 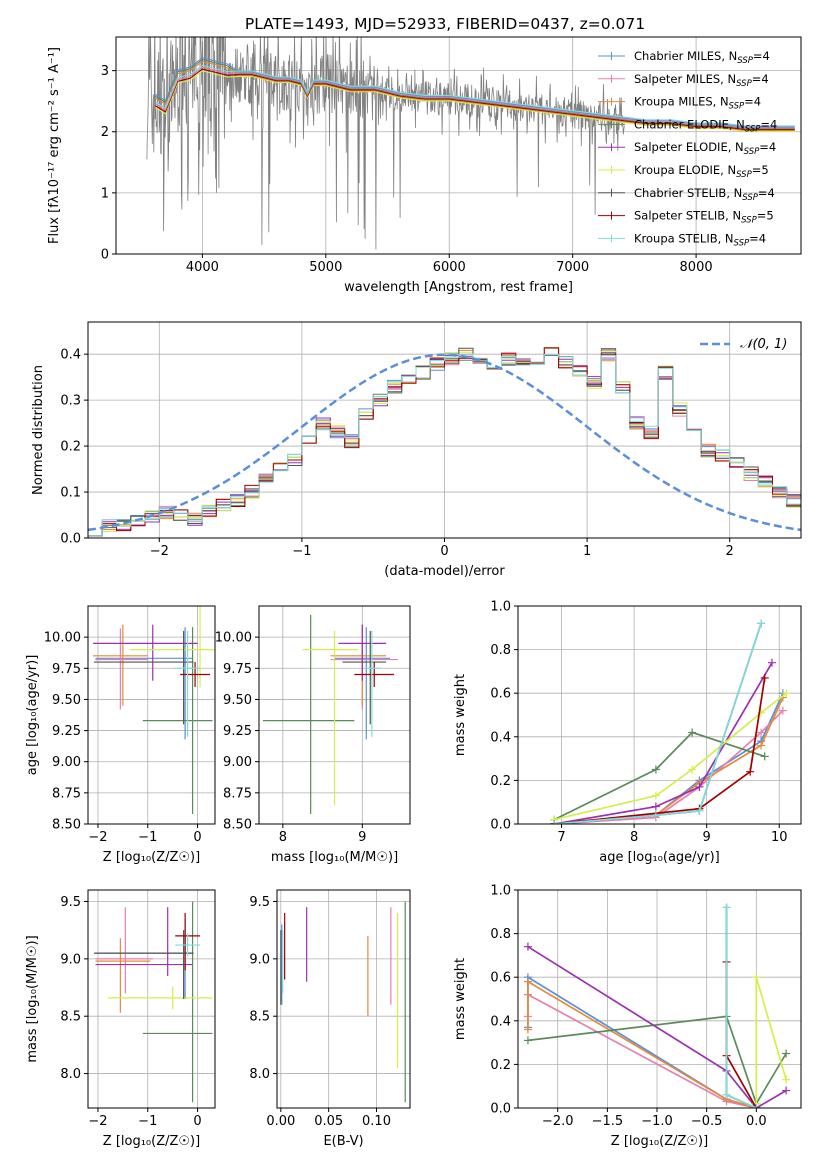 I want to click on x-axis-label: age [log₁₀(age/yr)], so click(x=659, y=857).